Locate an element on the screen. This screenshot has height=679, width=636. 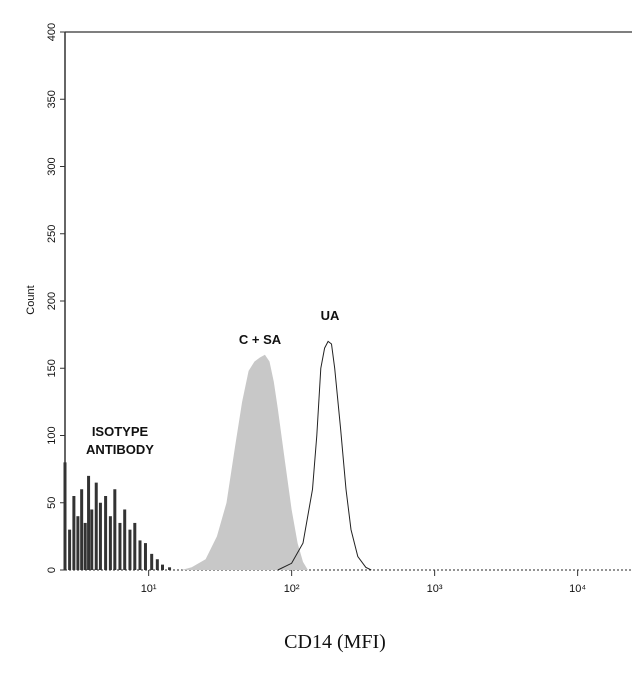
y-tick-label: 350 is located at coordinates (52, 99).